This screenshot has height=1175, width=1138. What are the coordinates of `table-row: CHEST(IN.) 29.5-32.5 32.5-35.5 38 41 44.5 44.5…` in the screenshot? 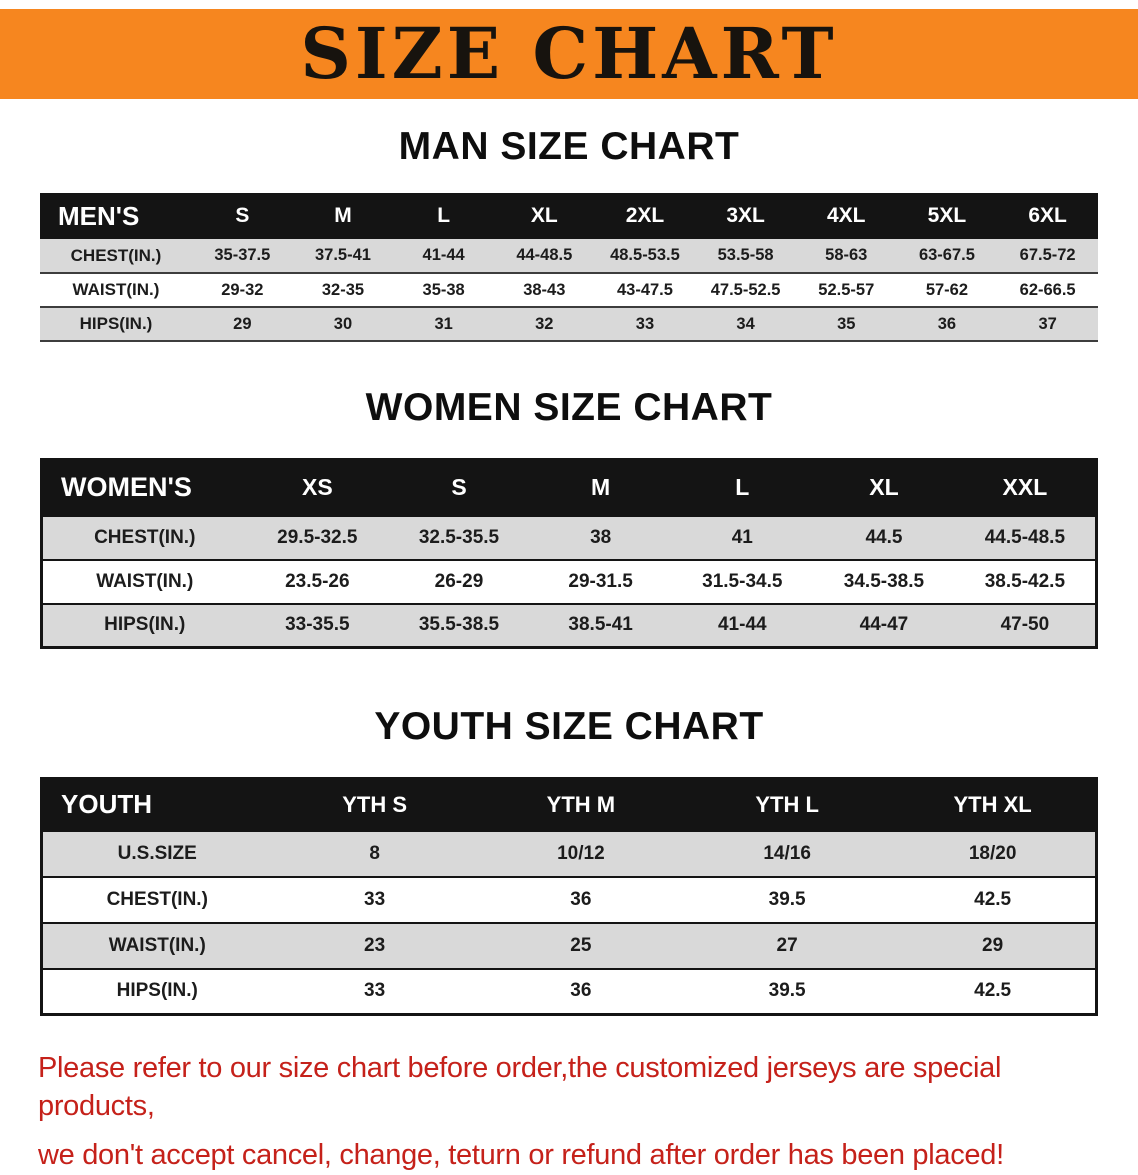 It's located at (569, 537).